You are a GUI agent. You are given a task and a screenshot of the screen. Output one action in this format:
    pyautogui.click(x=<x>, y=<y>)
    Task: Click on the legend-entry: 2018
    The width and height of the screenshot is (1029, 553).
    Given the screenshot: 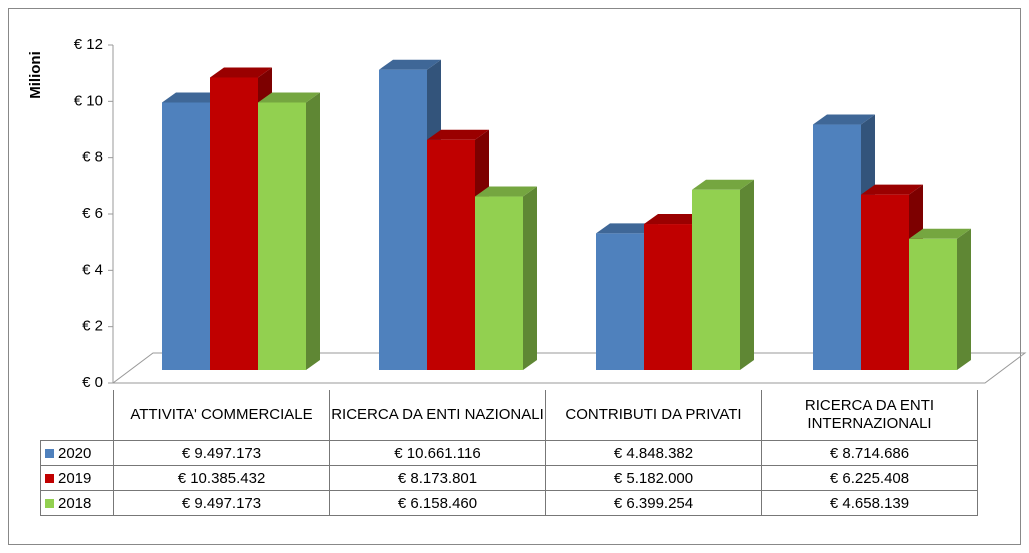 What is the action you would take?
    pyautogui.click(x=77, y=503)
    